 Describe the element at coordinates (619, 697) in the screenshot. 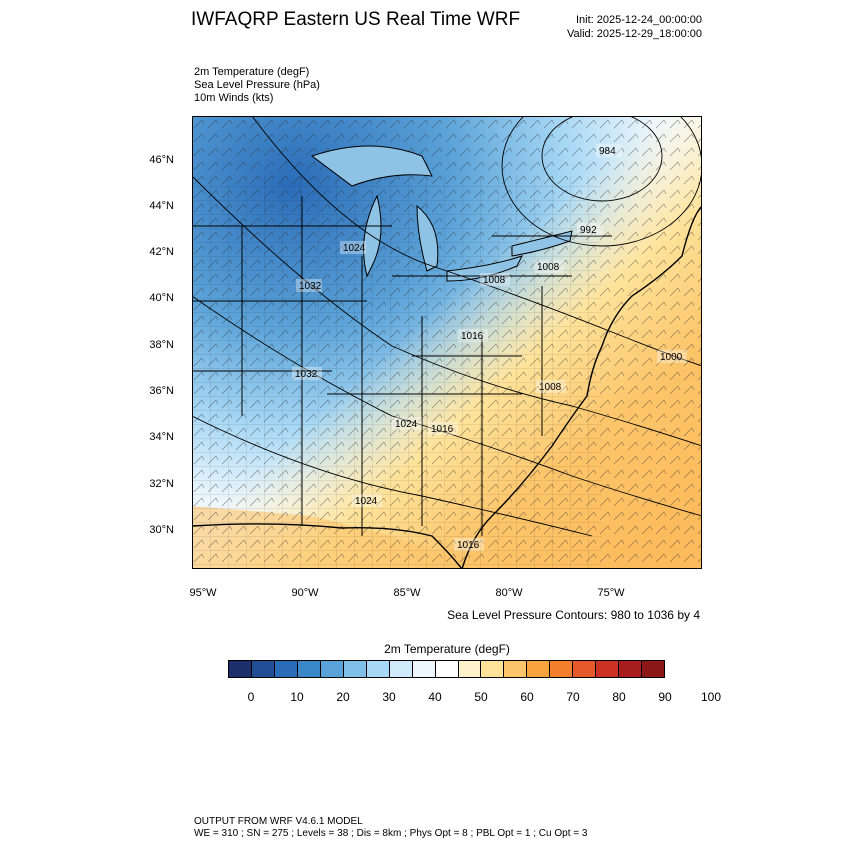

I see `colorbar-tick-label: 80` at that location.